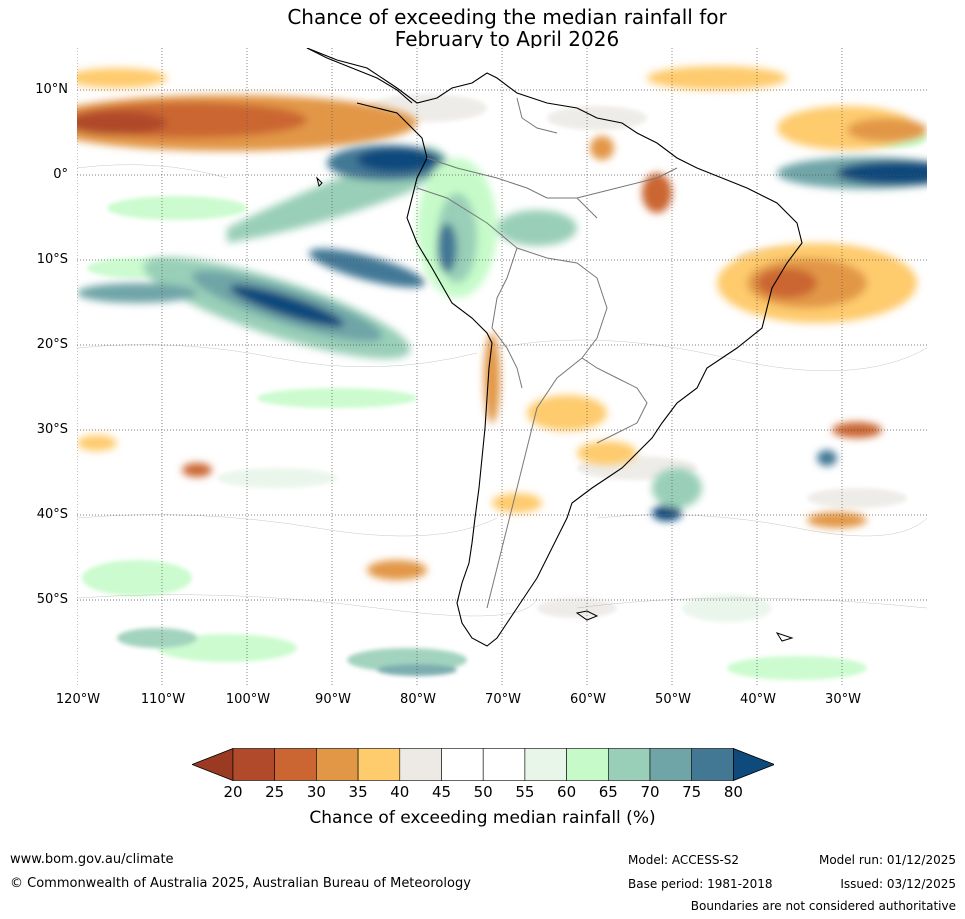 This screenshot has width=965, height=919. I want to click on lat-tick-label: 10°N, so click(51, 89).